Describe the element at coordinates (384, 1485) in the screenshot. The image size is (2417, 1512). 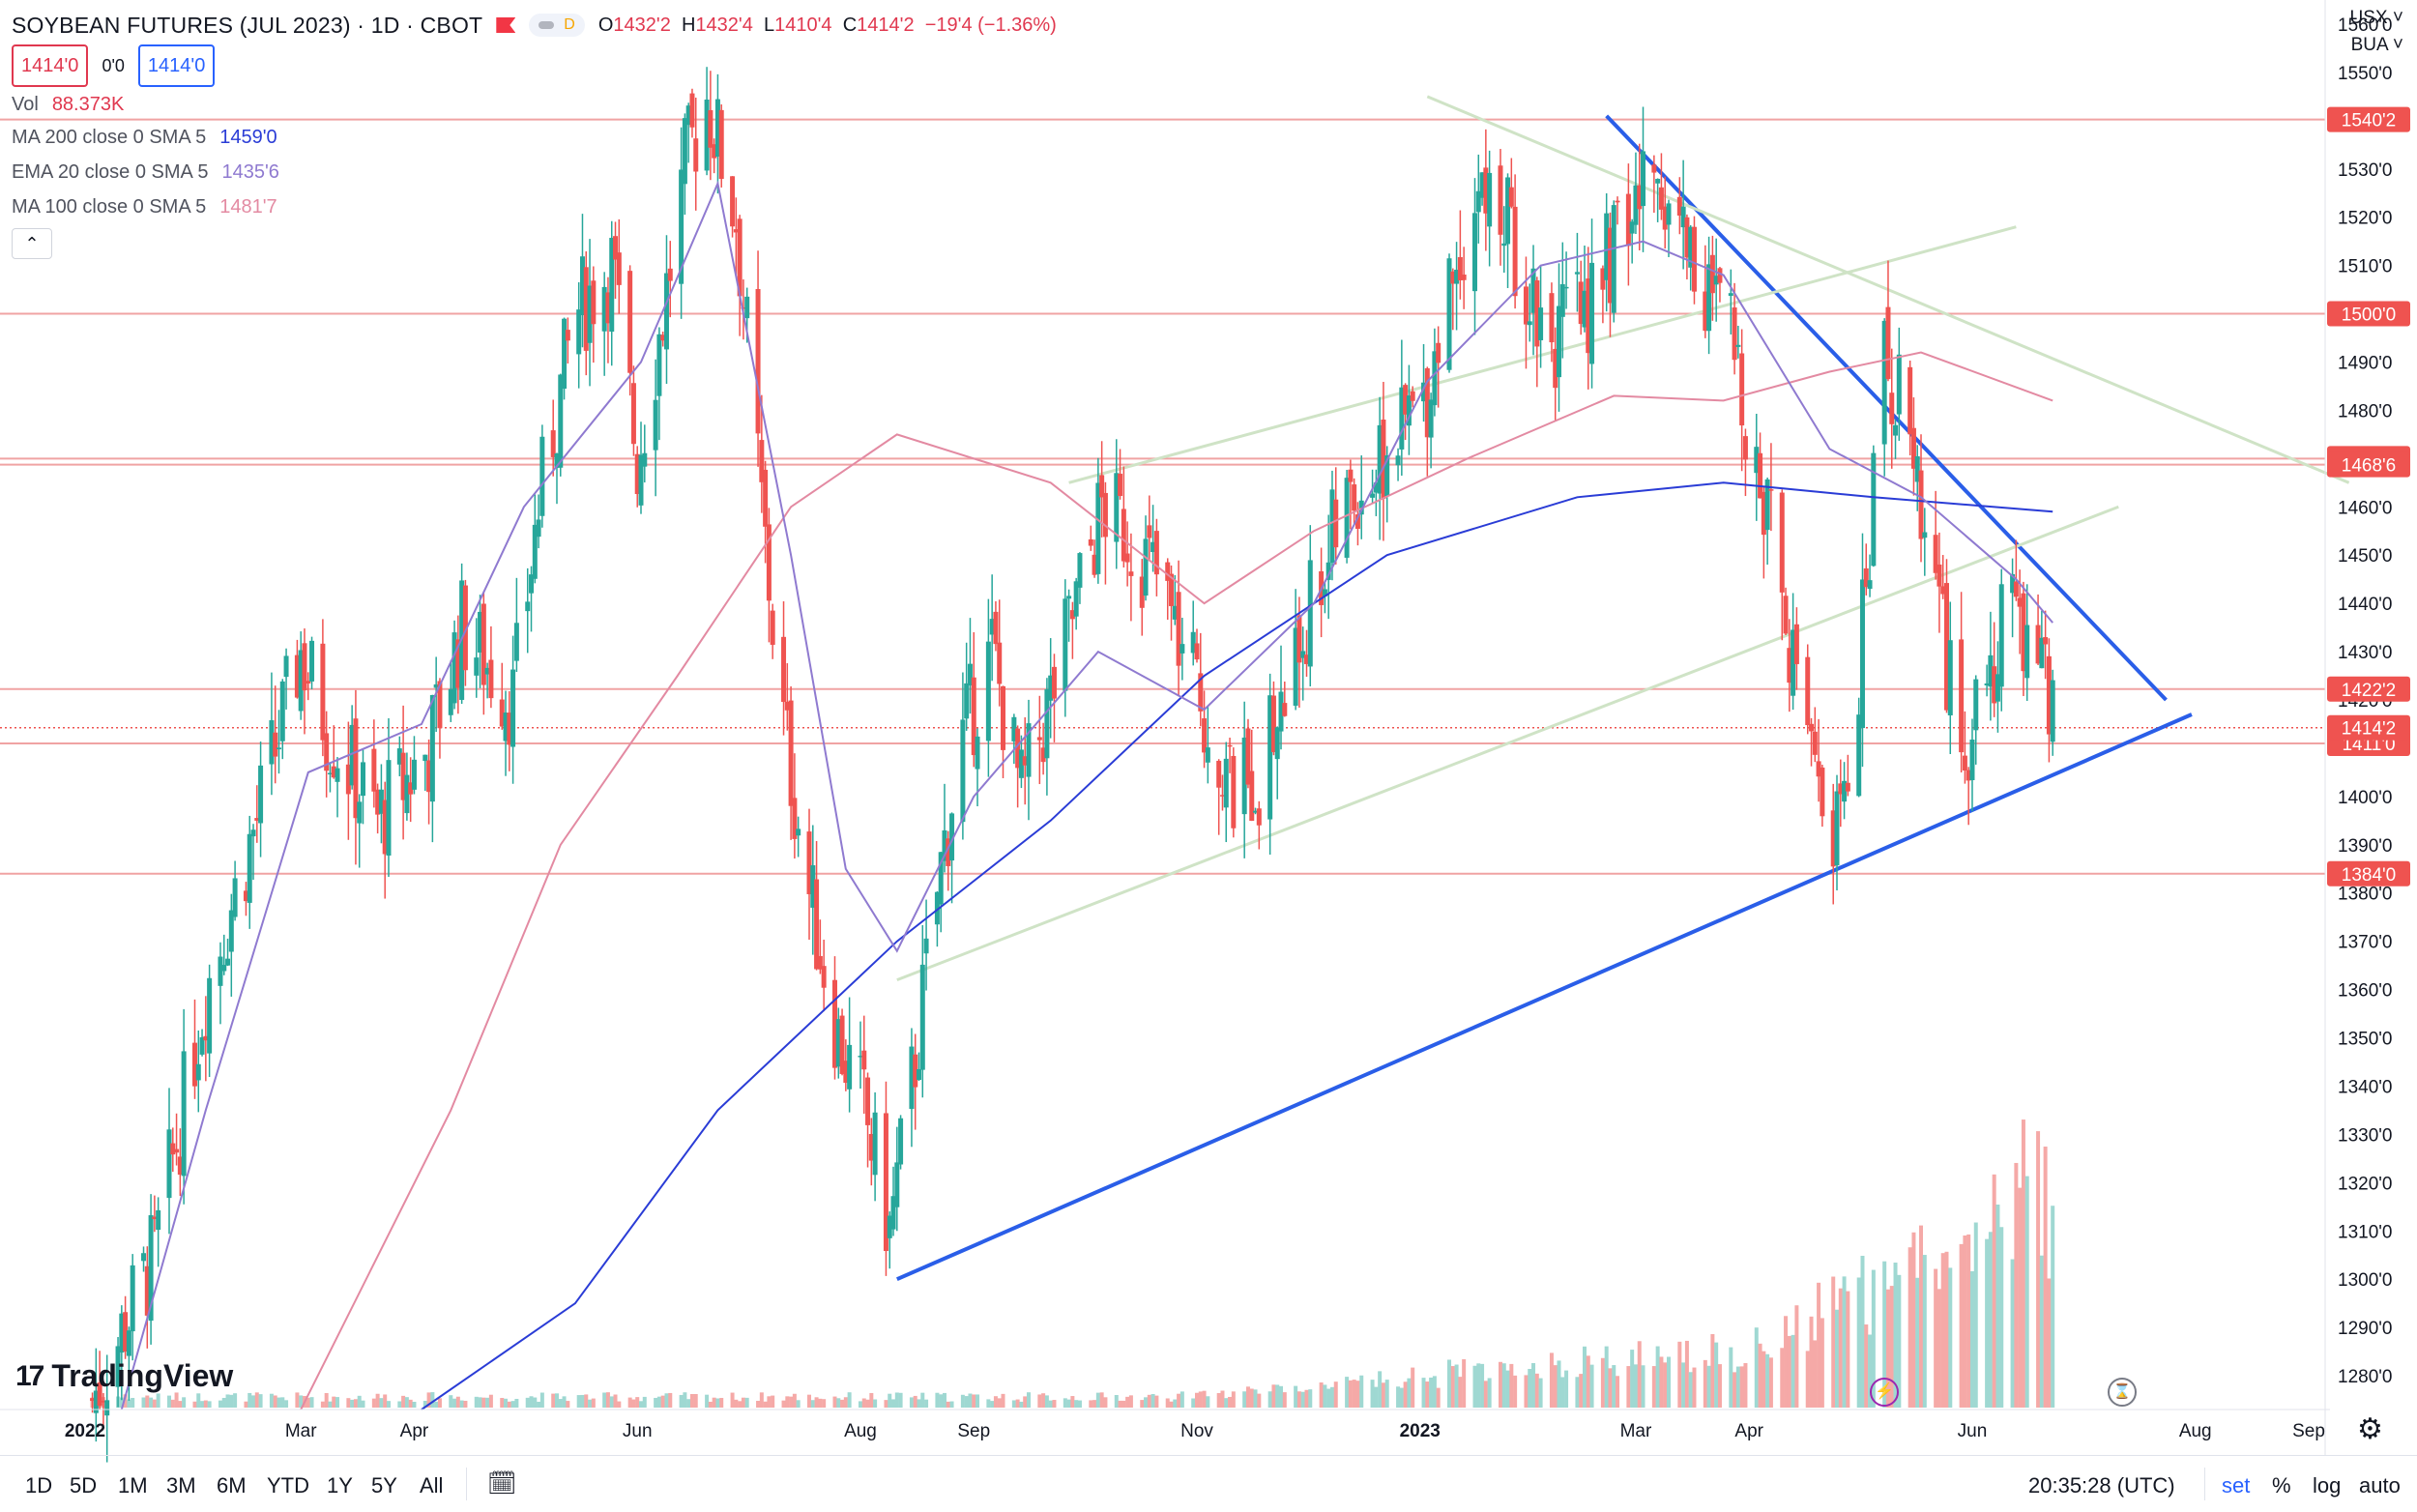
I see `timeframe-5y: 5Y` at that location.